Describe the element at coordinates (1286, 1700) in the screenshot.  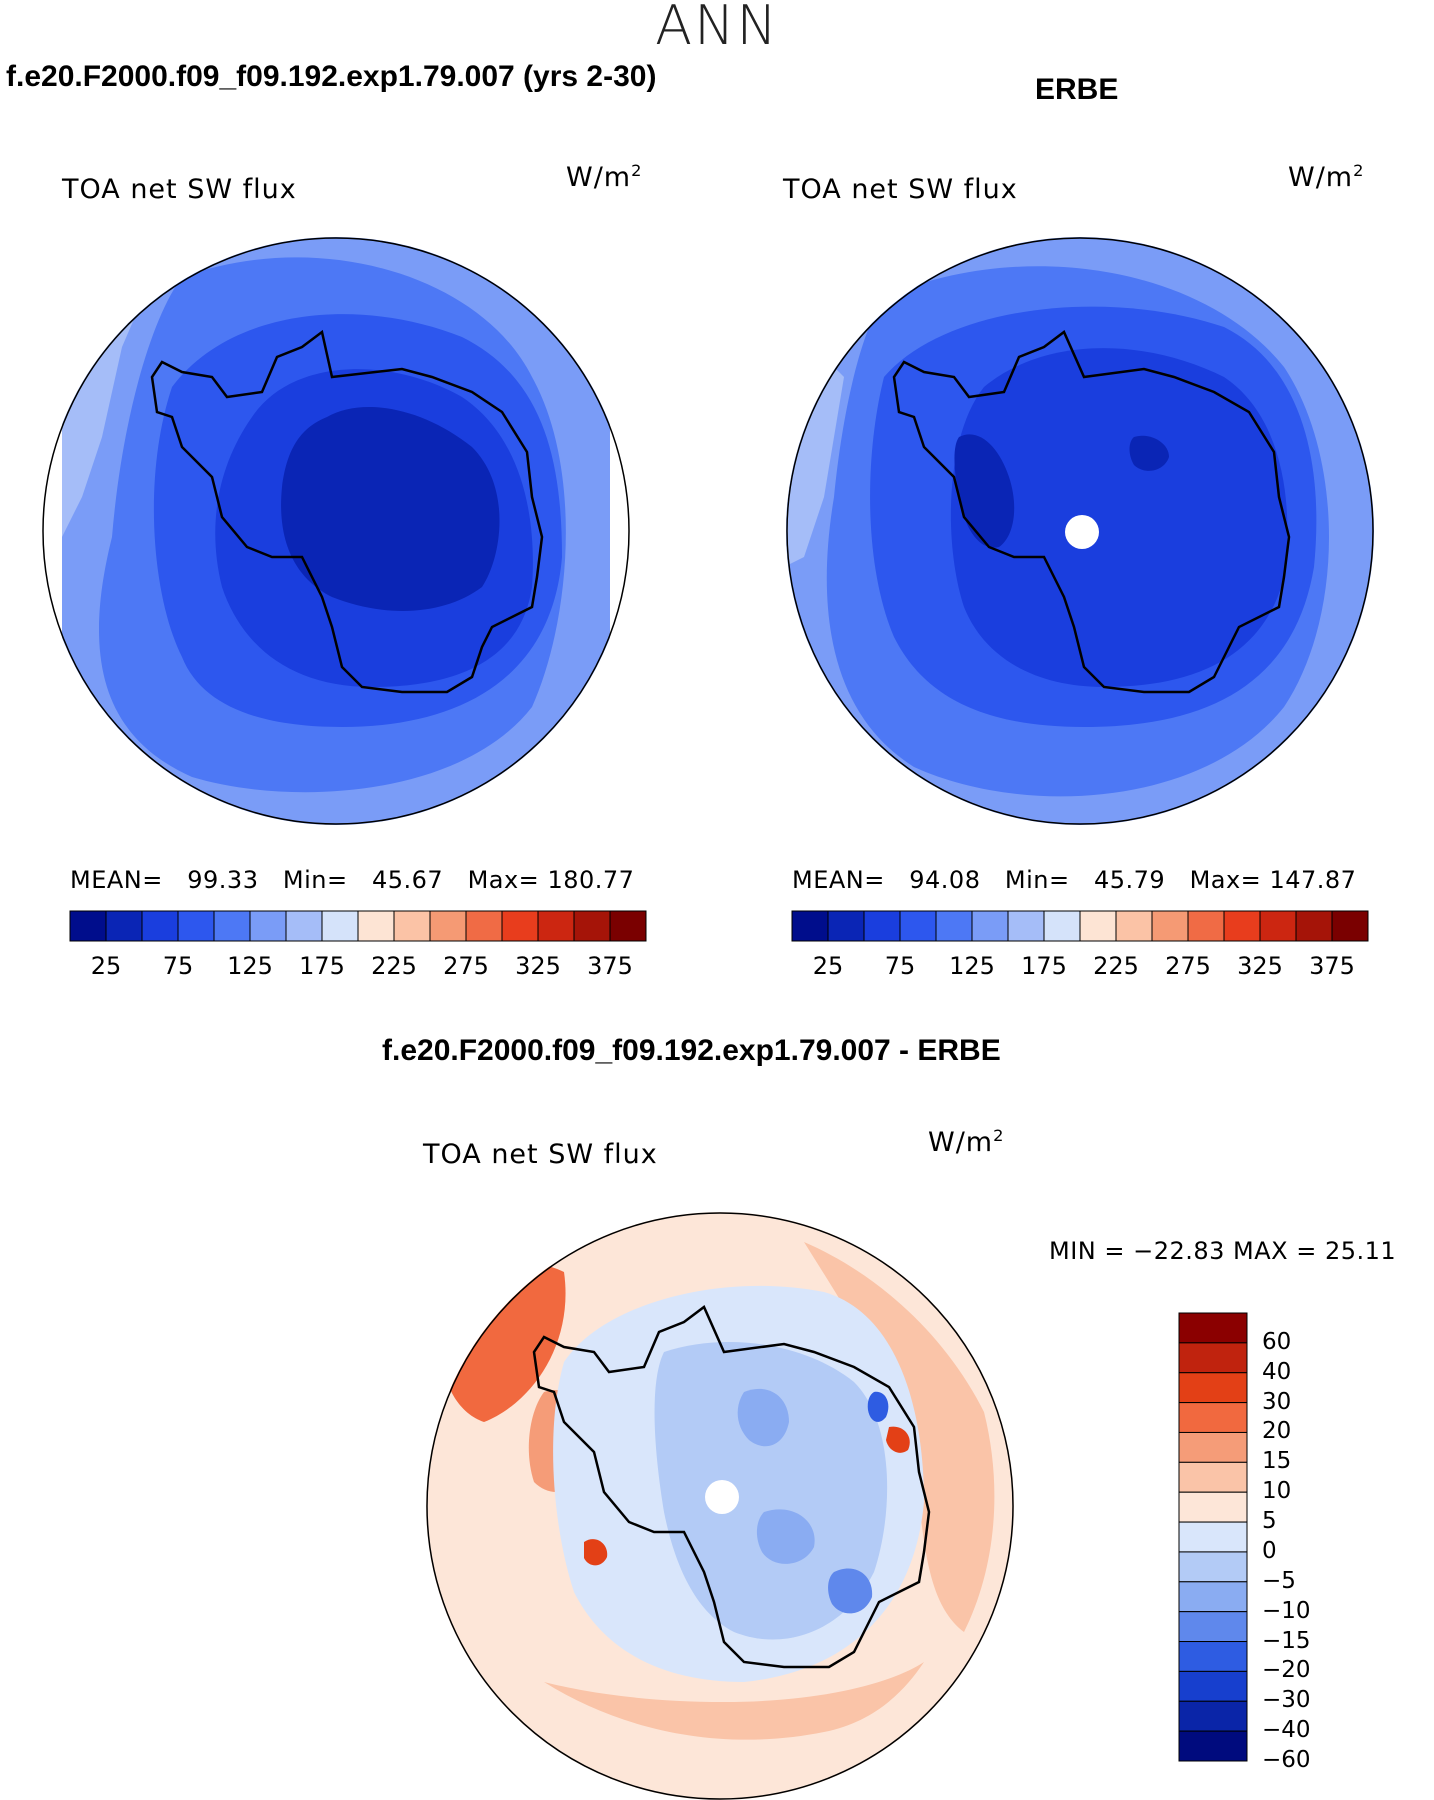
I see `diff-colorbar-tick-label: −30` at that location.